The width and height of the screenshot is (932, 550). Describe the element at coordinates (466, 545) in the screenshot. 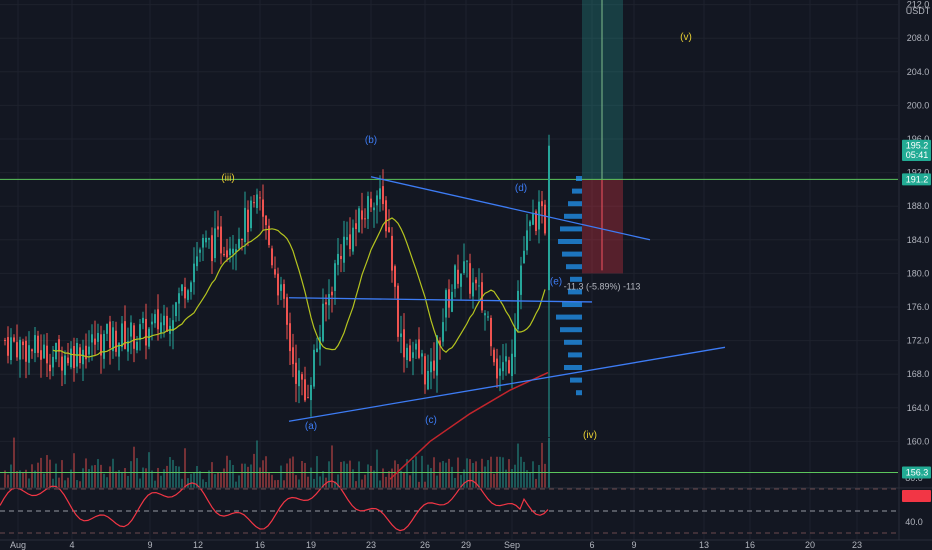

I see `time-tick-label: 29` at that location.